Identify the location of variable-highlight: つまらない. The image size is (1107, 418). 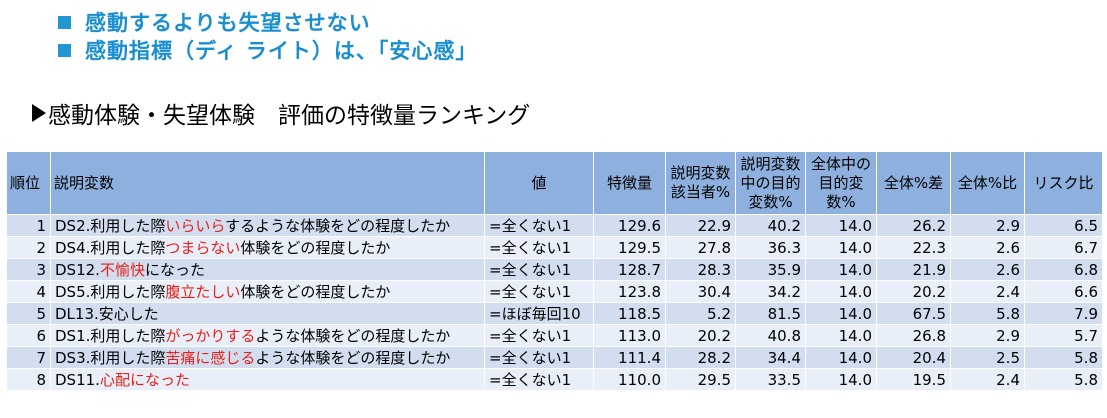
(203, 248).